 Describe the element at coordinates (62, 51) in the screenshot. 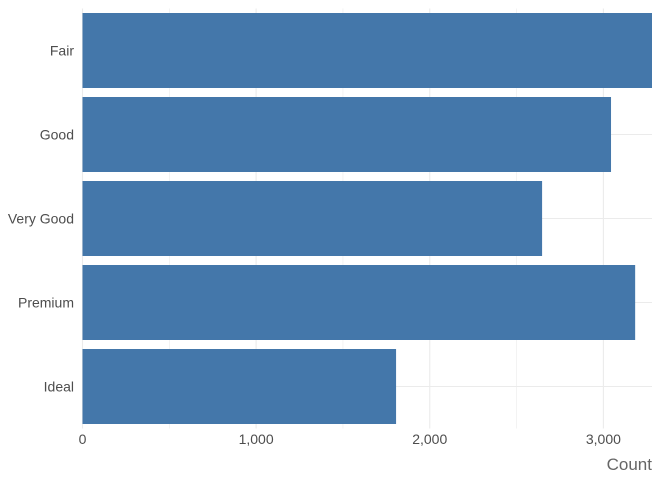

I see `y-tick-label: Fair` at that location.